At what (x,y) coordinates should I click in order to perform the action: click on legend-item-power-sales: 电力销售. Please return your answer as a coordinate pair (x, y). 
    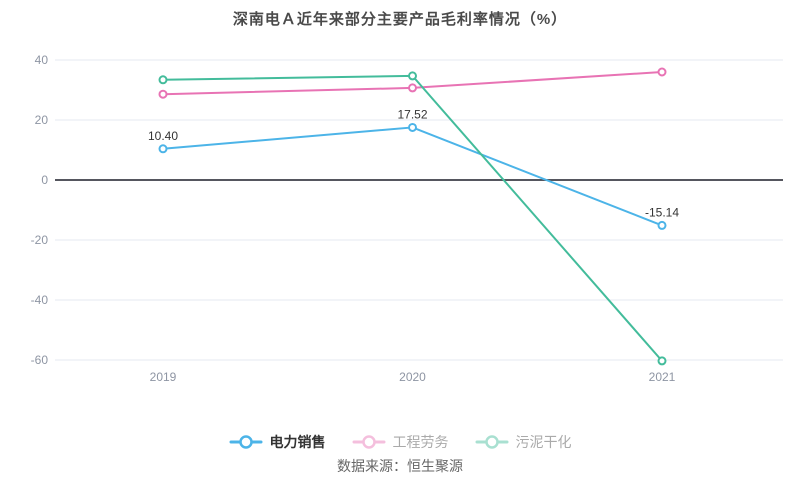
    Looking at the image, I should click on (277, 442).